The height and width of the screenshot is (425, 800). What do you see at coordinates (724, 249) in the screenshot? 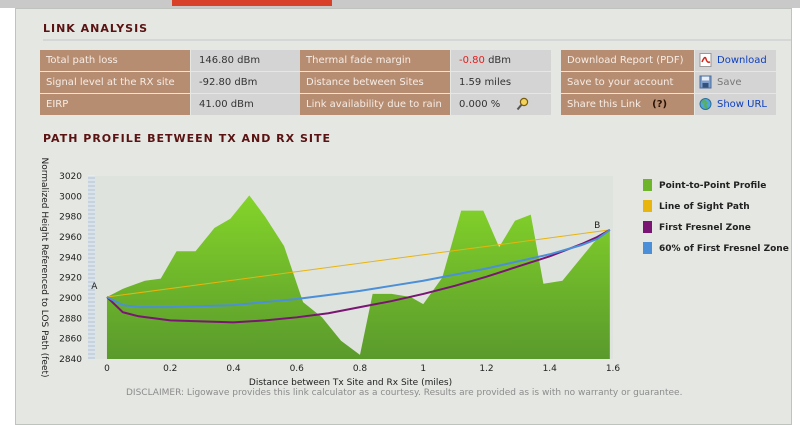
I see `legend-label: 60% of First Fresnel Zone` at bounding box center [724, 249].